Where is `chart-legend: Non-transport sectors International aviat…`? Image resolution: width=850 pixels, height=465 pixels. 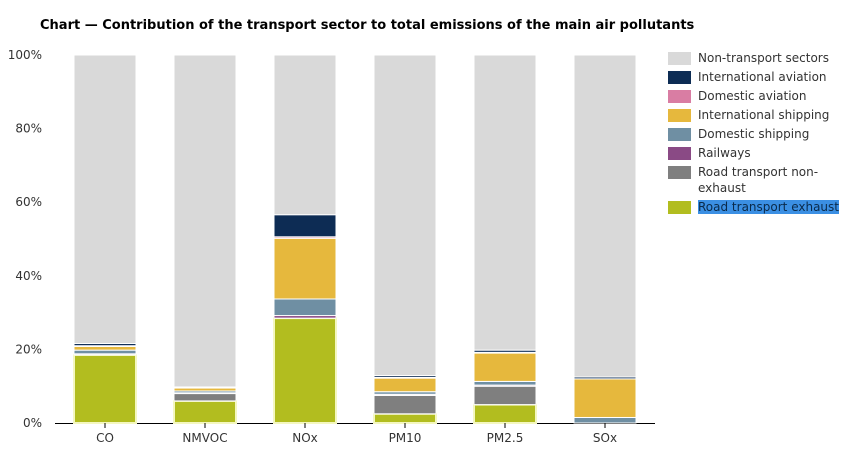 chart-legend: Non-transport sectors International aviat… is located at coordinates (758, 134).